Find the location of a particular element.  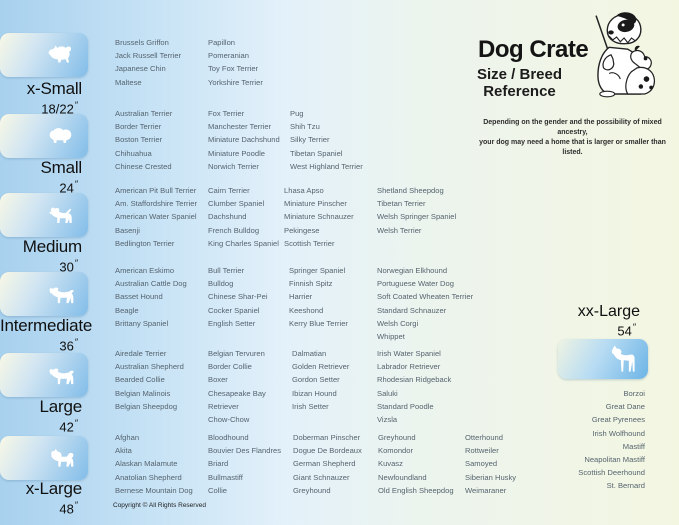

breed-item: Chinese Crested is located at coordinates (143, 166).